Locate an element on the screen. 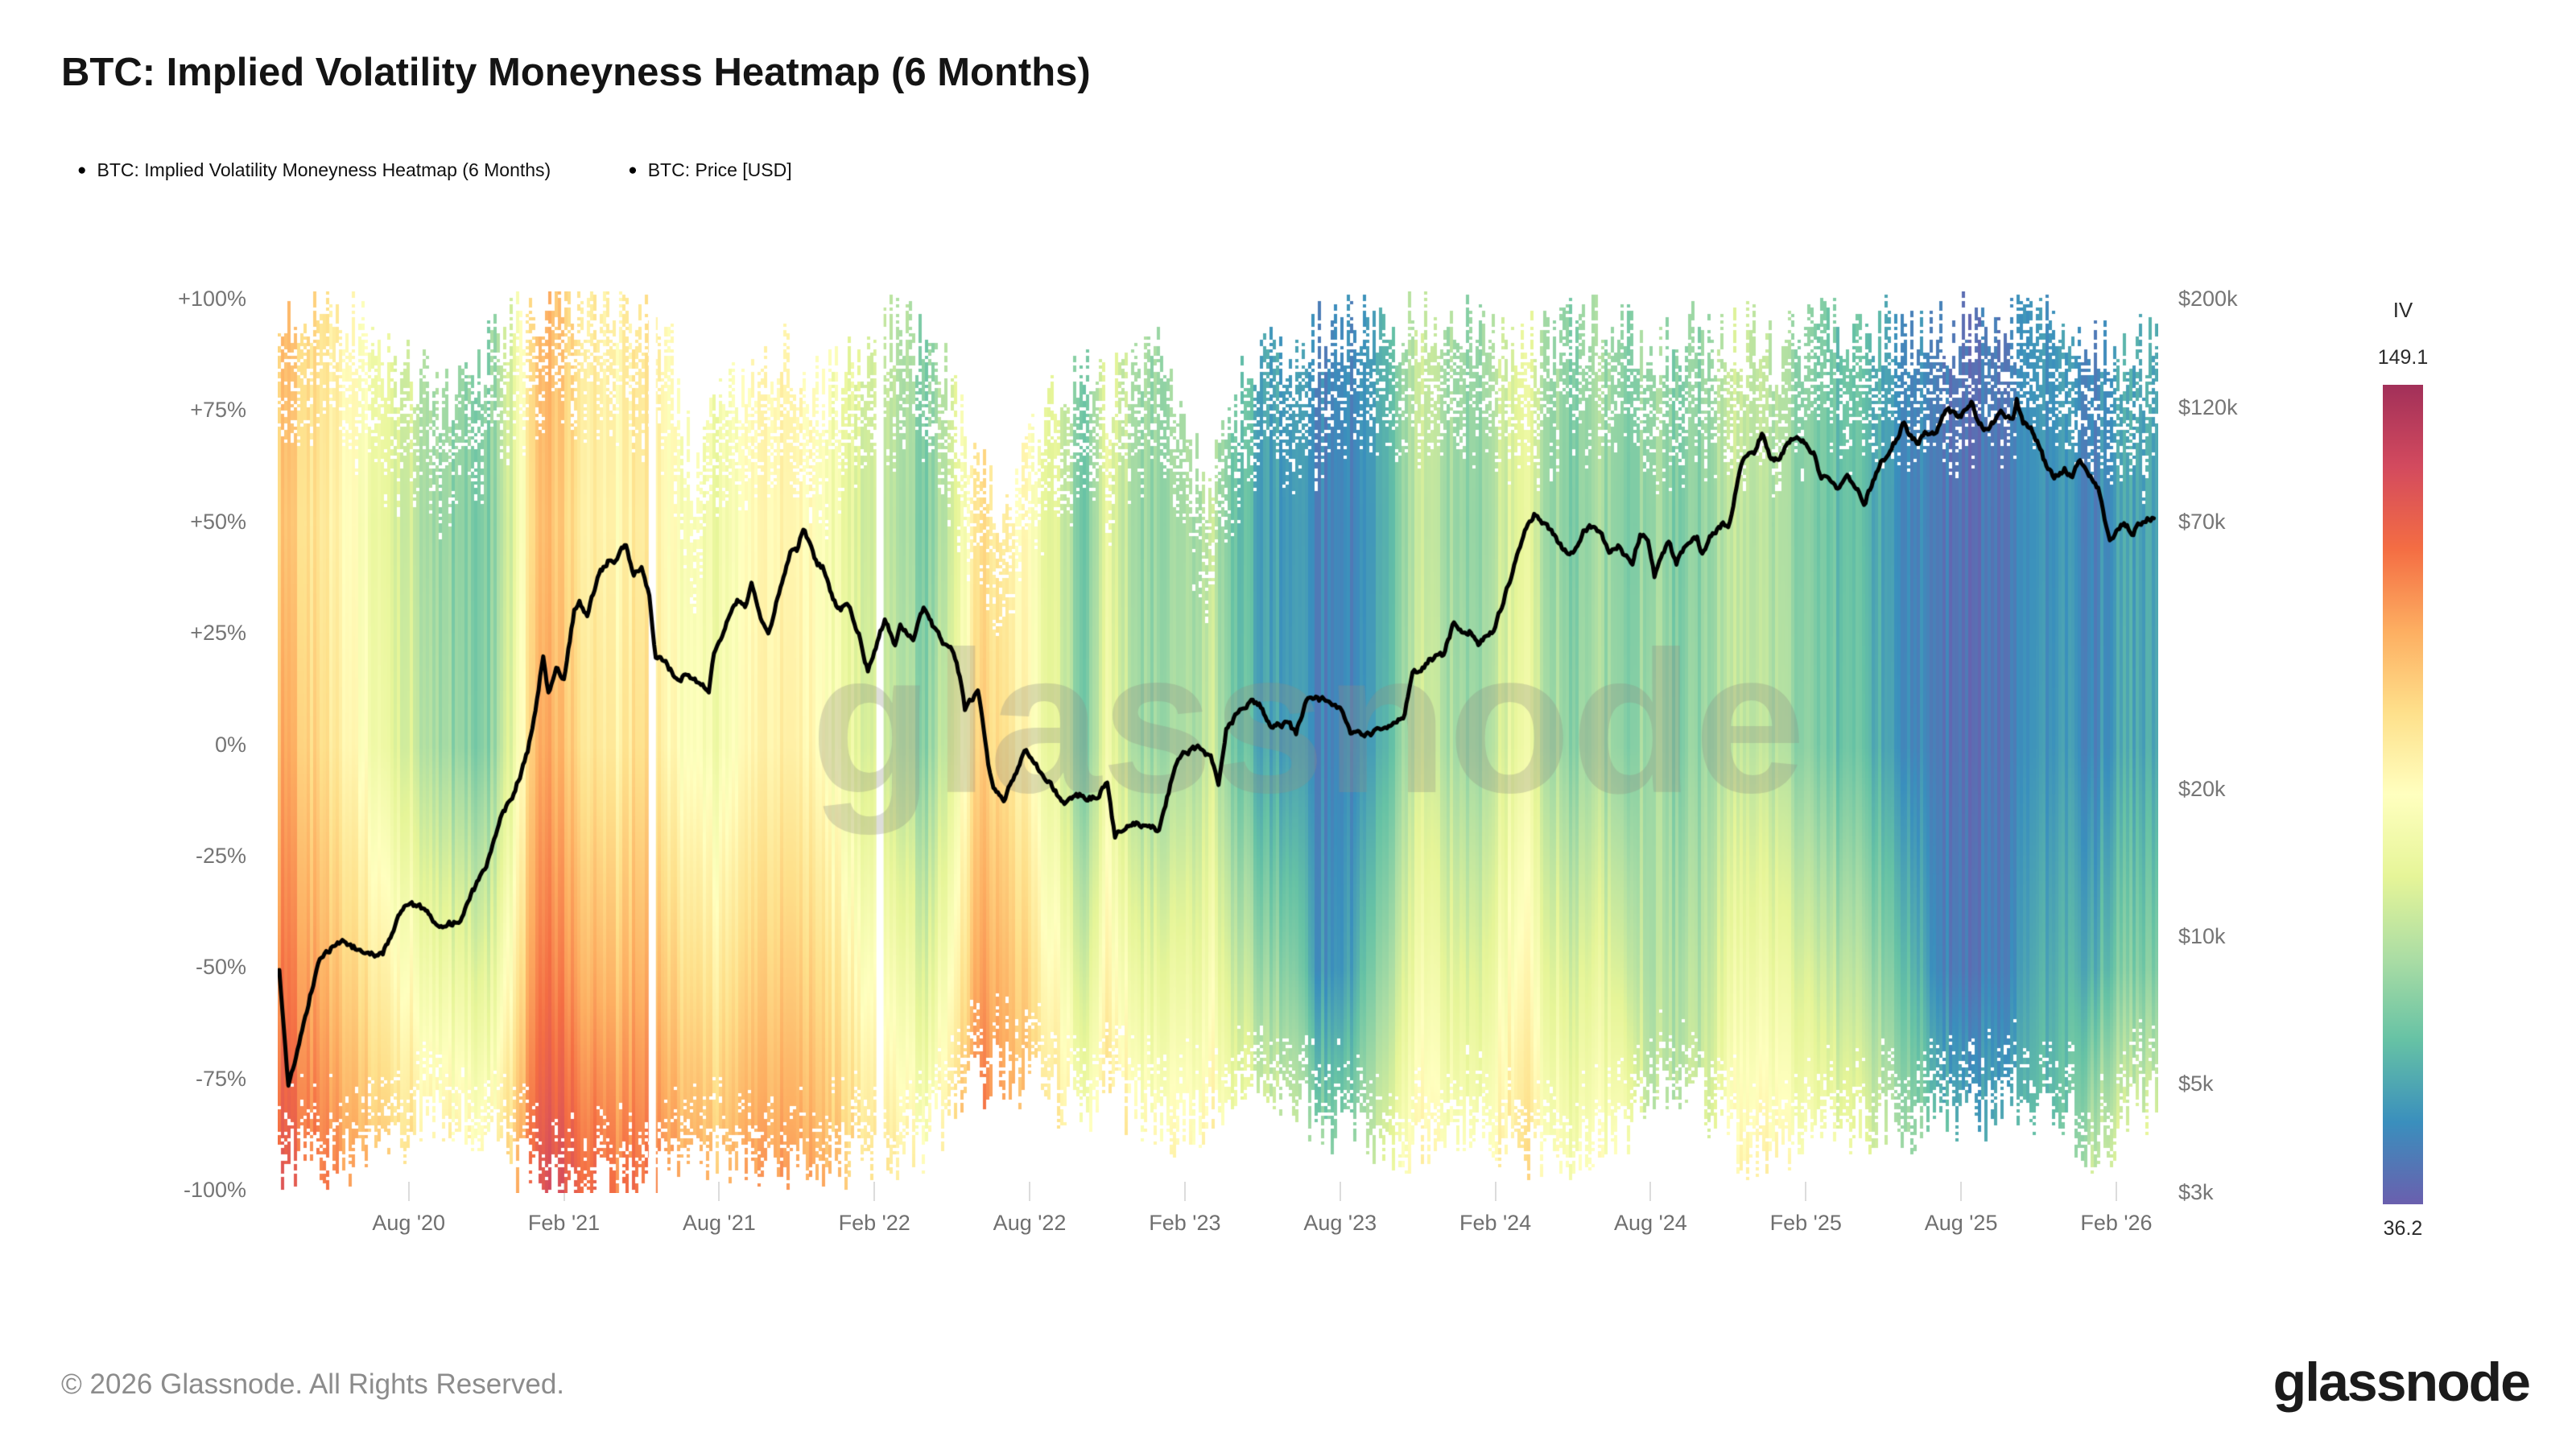 The image size is (2576, 1449). x-axis-tick-label: Aug '20 is located at coordinates (409, 1223).